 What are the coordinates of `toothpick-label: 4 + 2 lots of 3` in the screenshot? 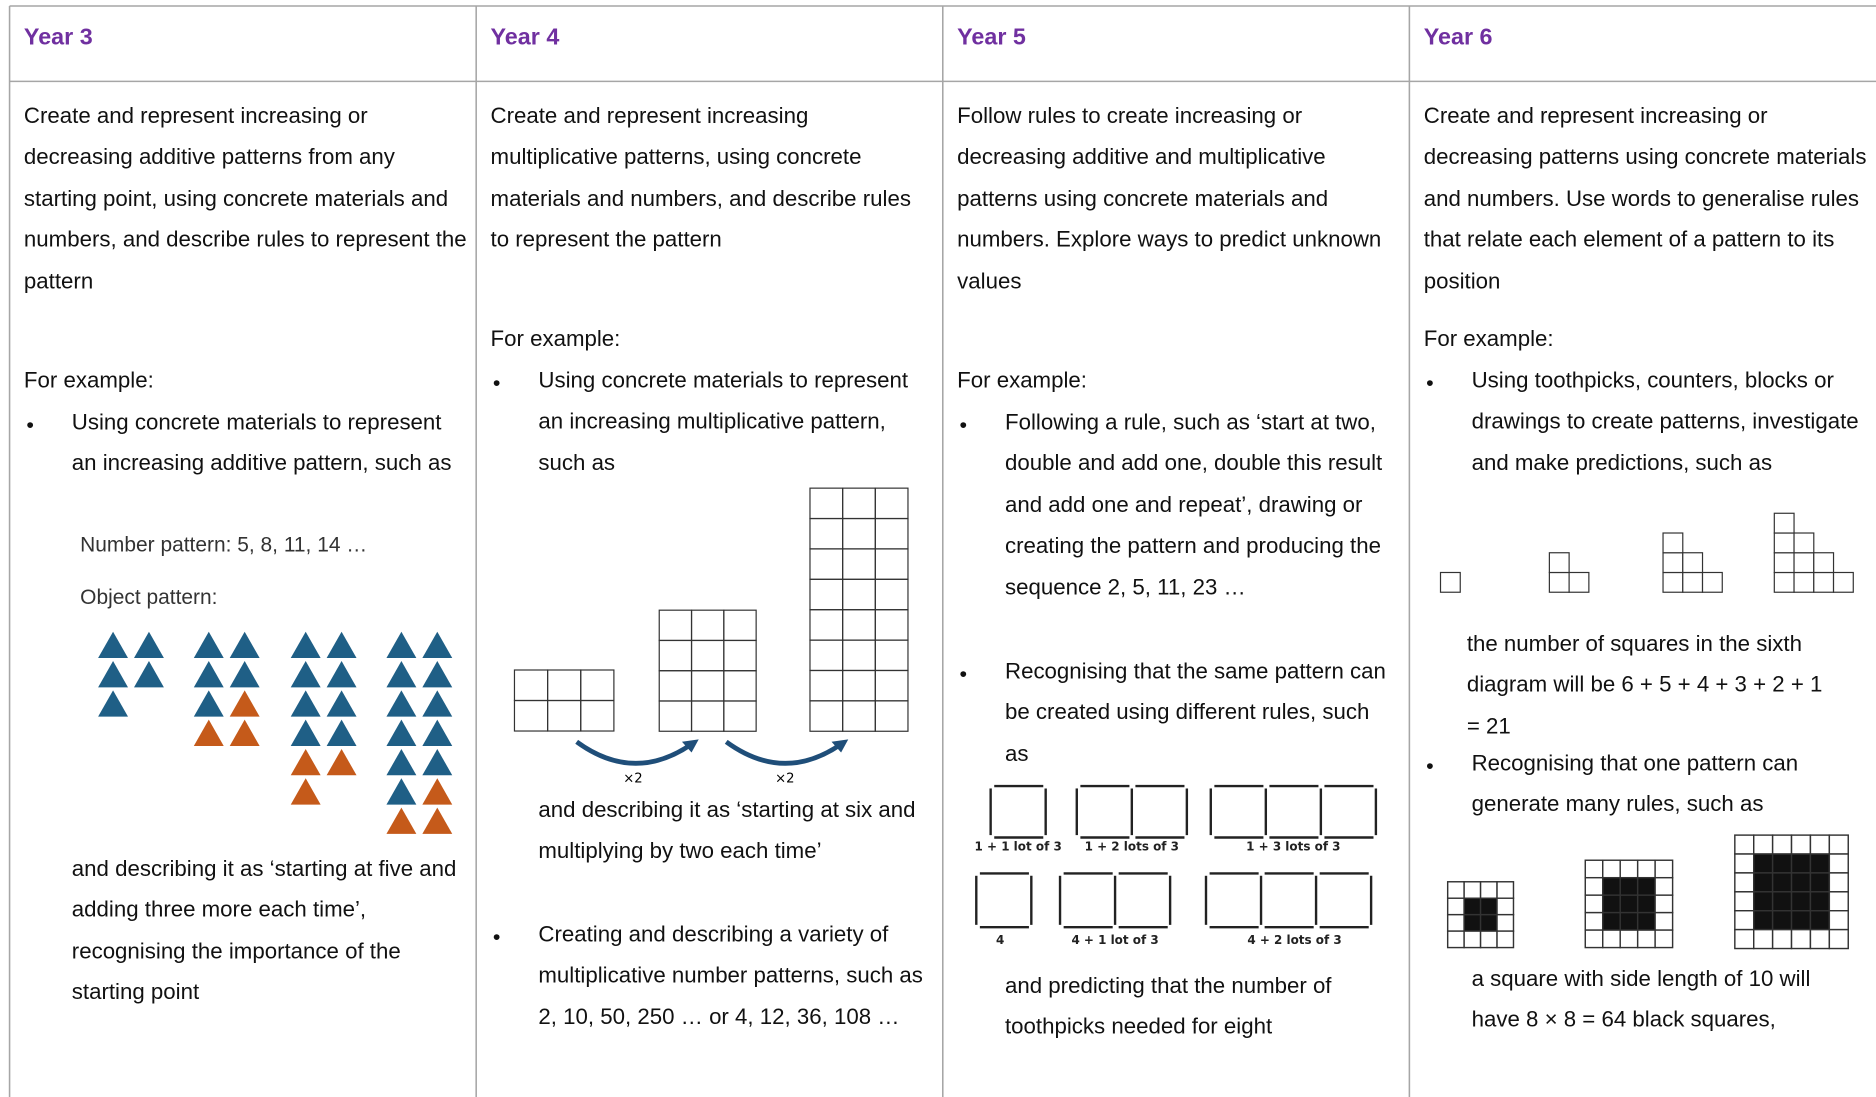 It's located at (1294, 940).